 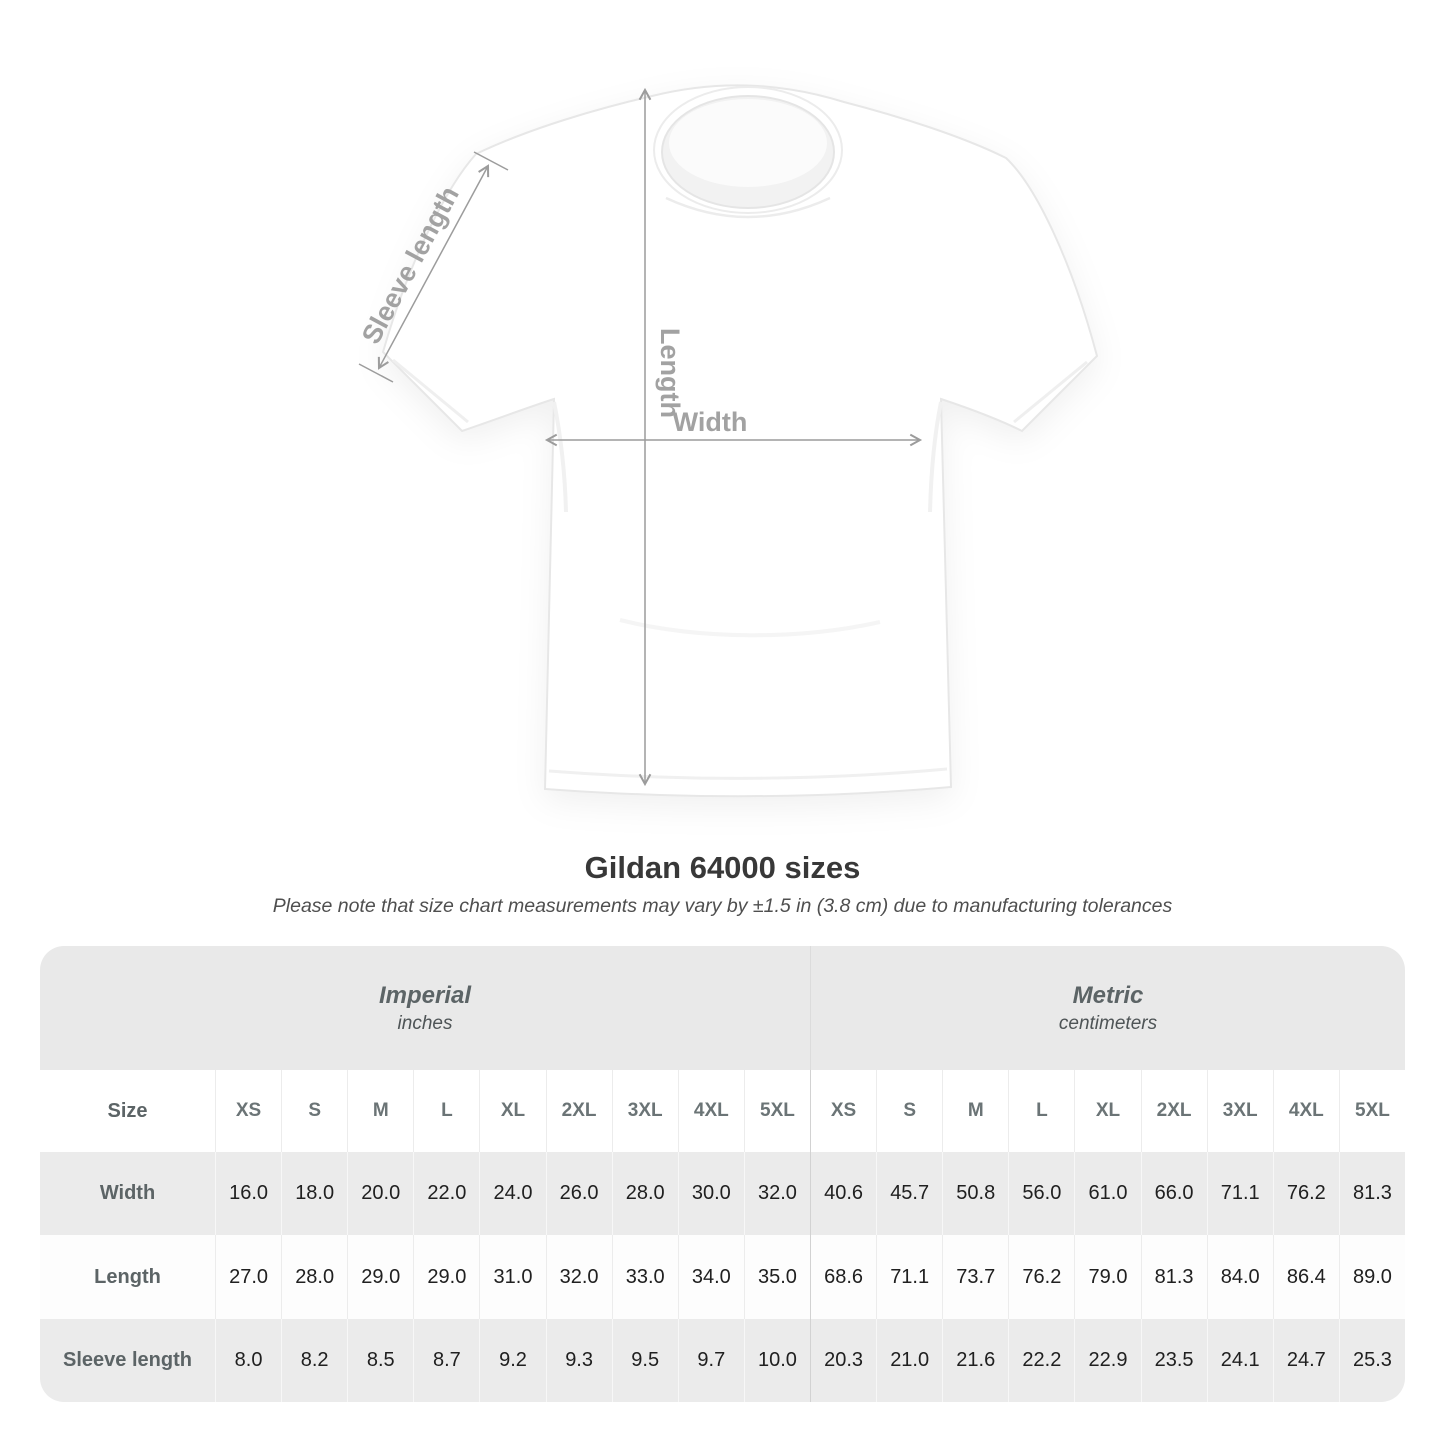 I want to click on value-cell: 20.0, so click(x=380, y=1193).